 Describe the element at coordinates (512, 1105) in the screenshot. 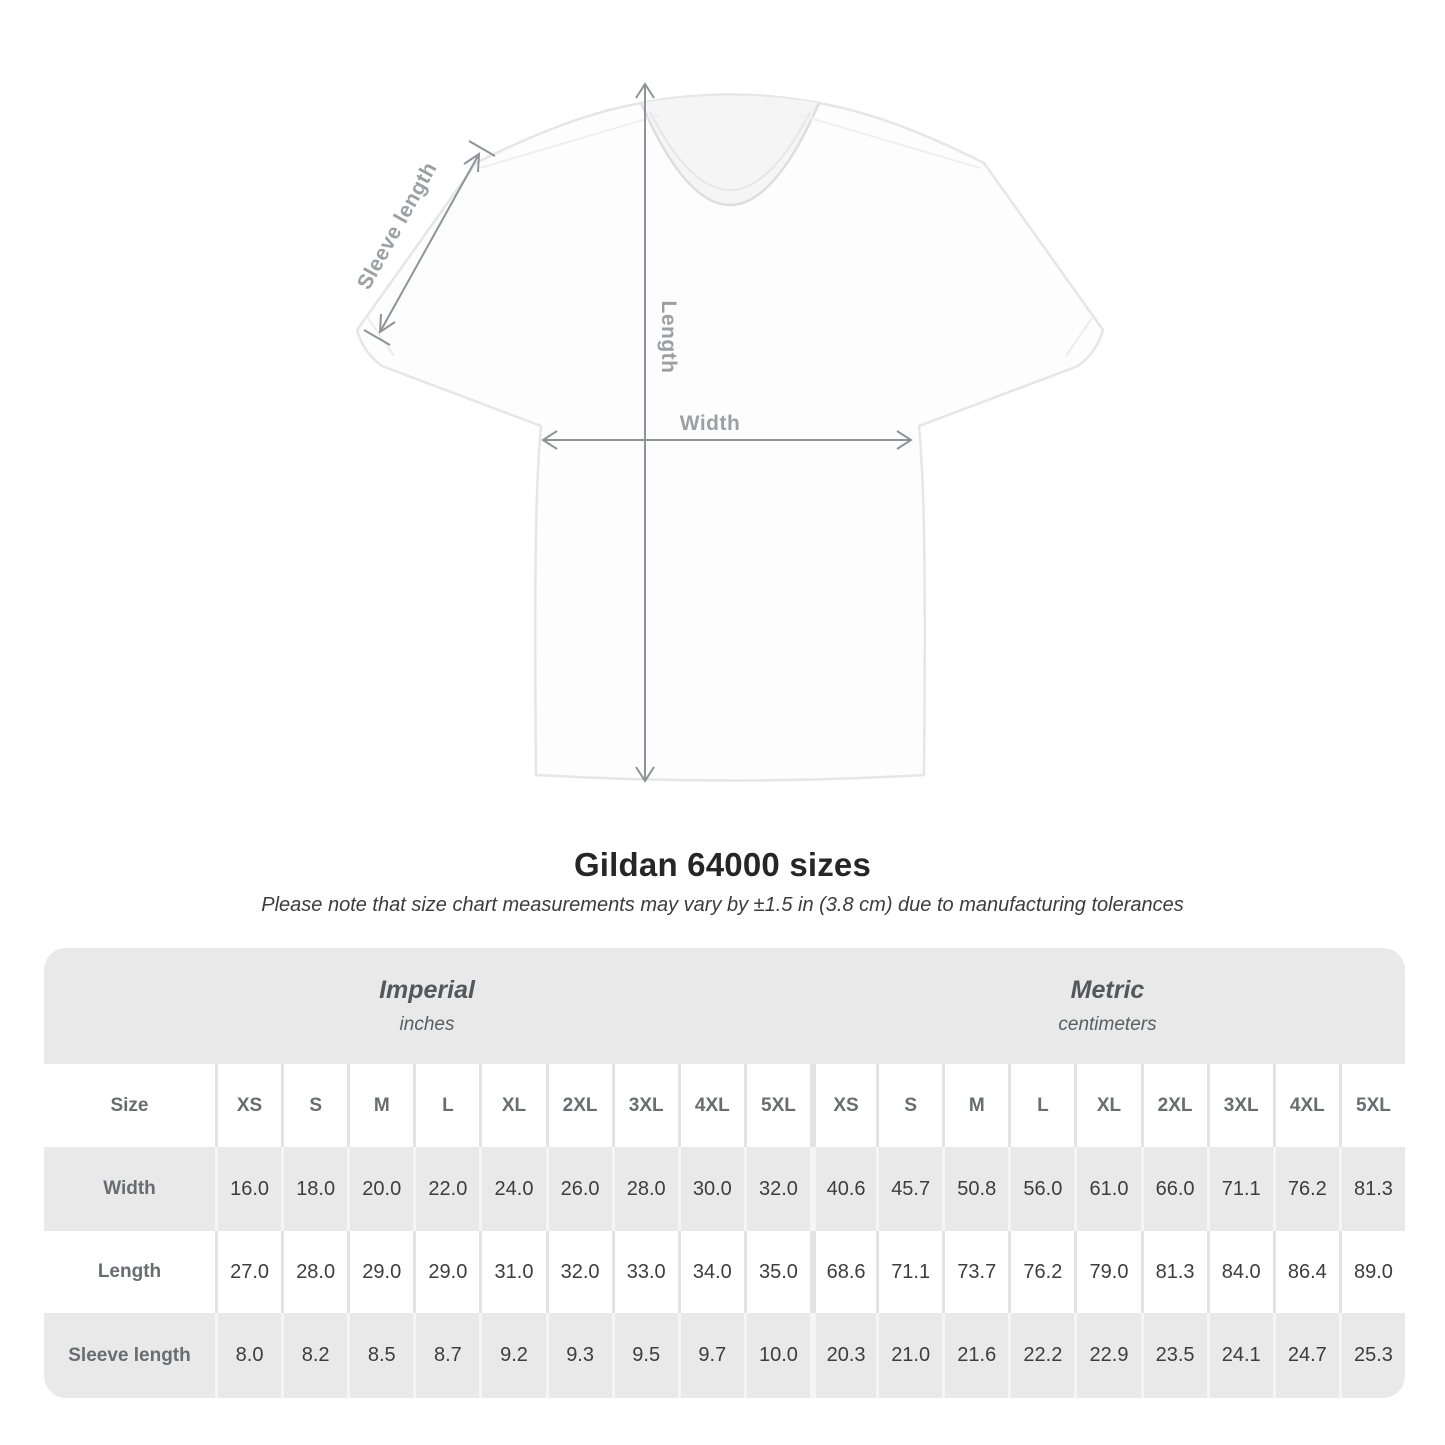

I see `size-header-imperial: XL` at that location.